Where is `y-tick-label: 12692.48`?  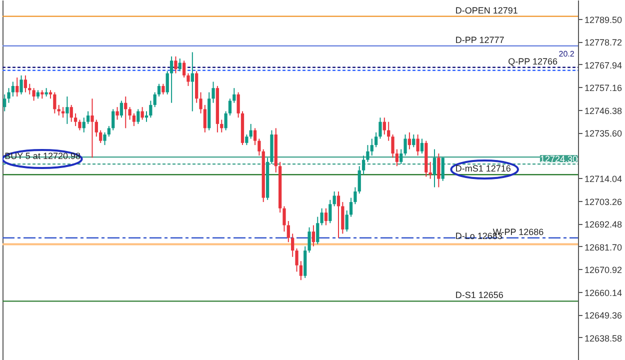 y-tick-label: 12692.48 is located at coordinates (603, 225).